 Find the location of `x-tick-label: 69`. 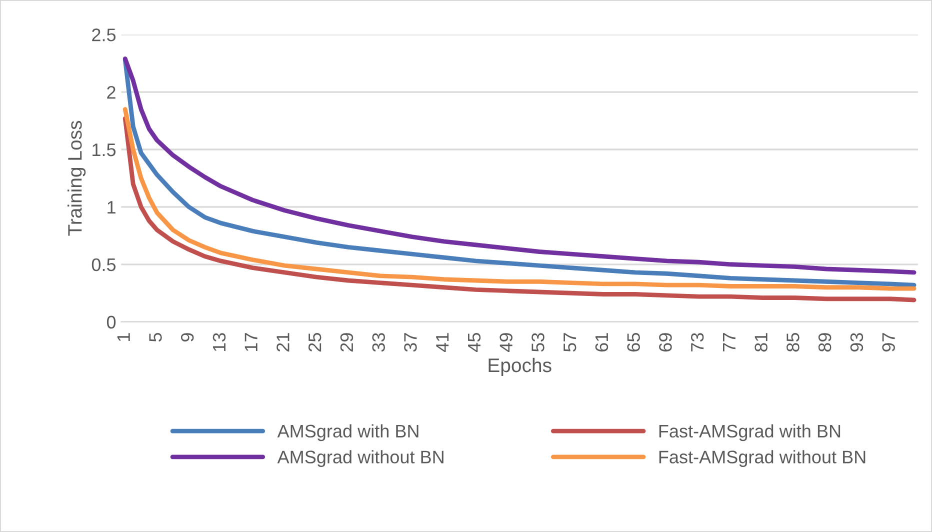

x-tick-label: 69 is located at coordinates (665, 342).